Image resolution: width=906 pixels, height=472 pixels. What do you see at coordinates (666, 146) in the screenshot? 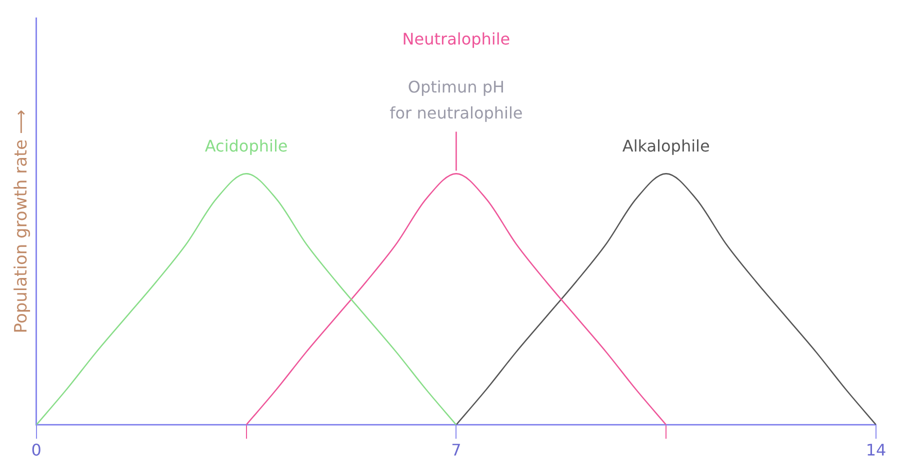
I see `series-label: Alkalophile` at bounding box center [666, 146].